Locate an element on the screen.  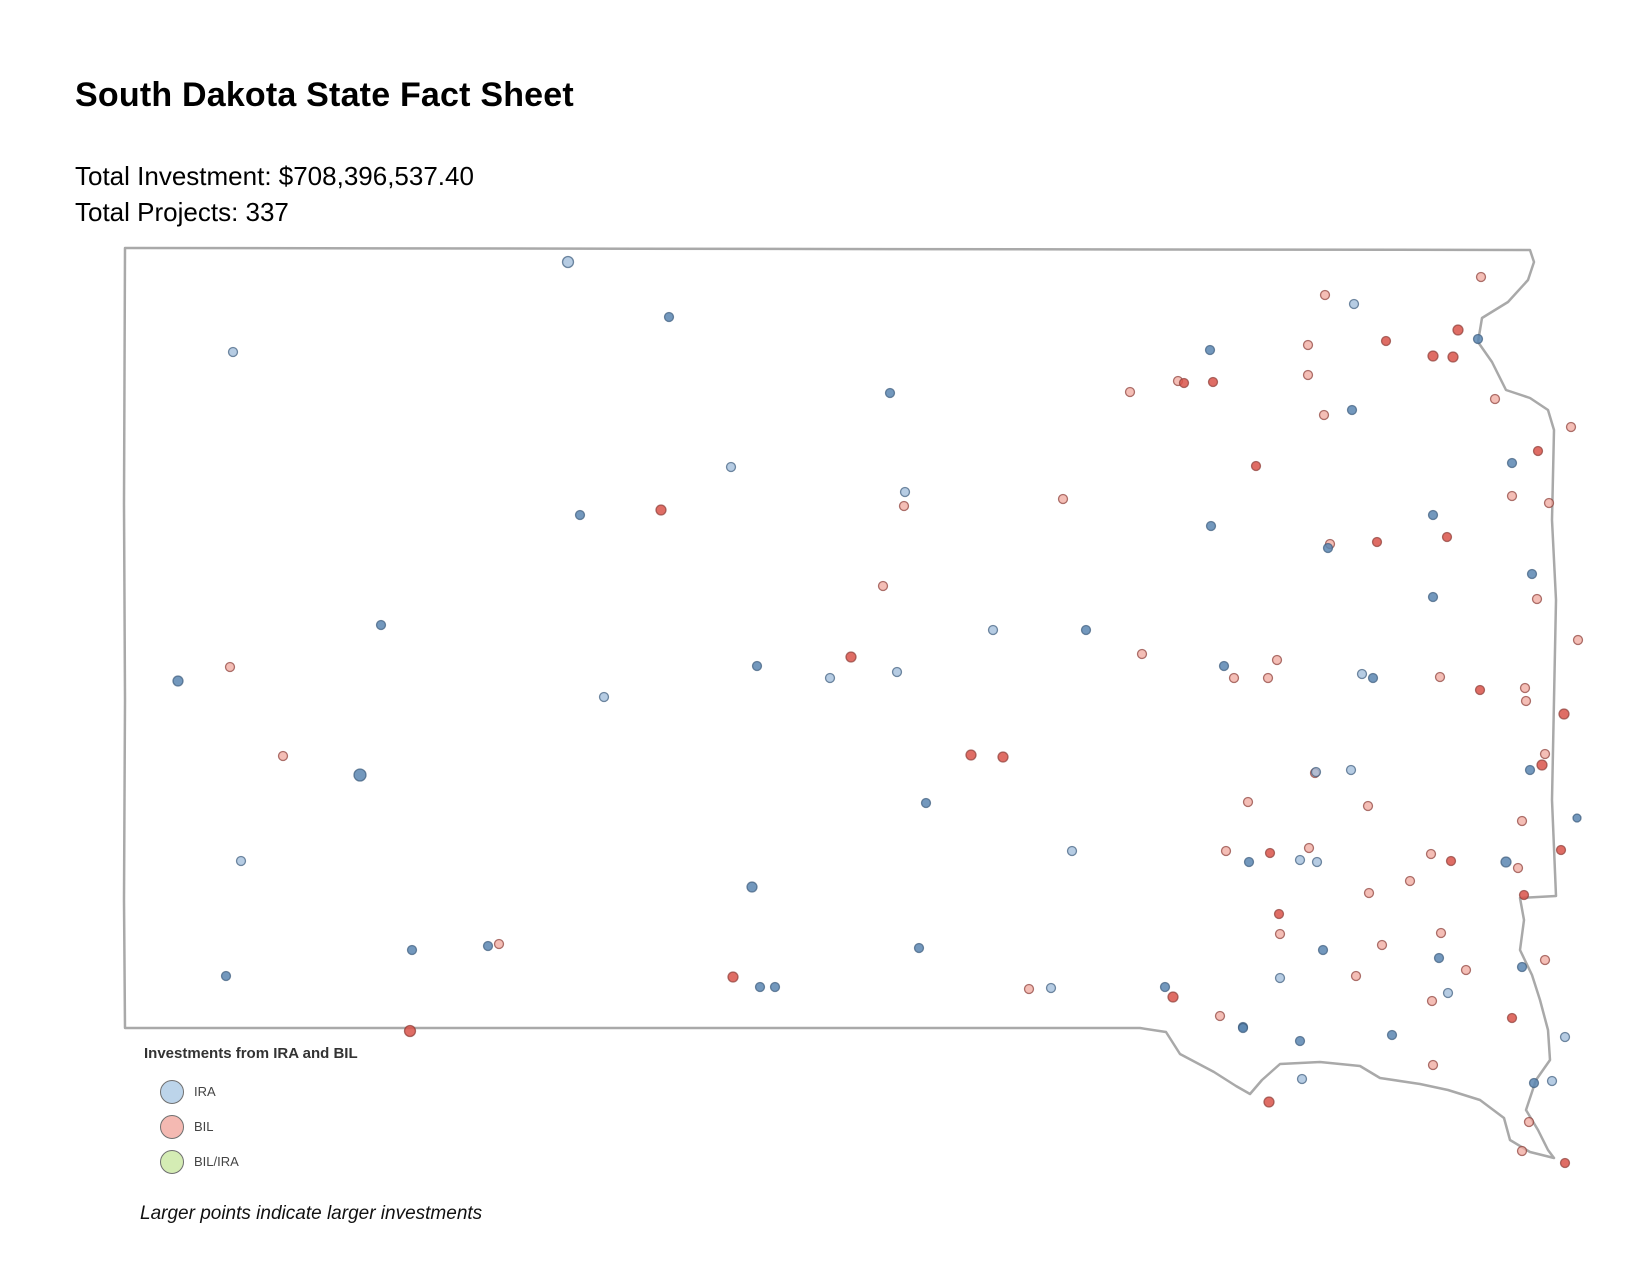
total-investment: Total Investment: $708,396,537.40 is located at coordinates (274, 176).